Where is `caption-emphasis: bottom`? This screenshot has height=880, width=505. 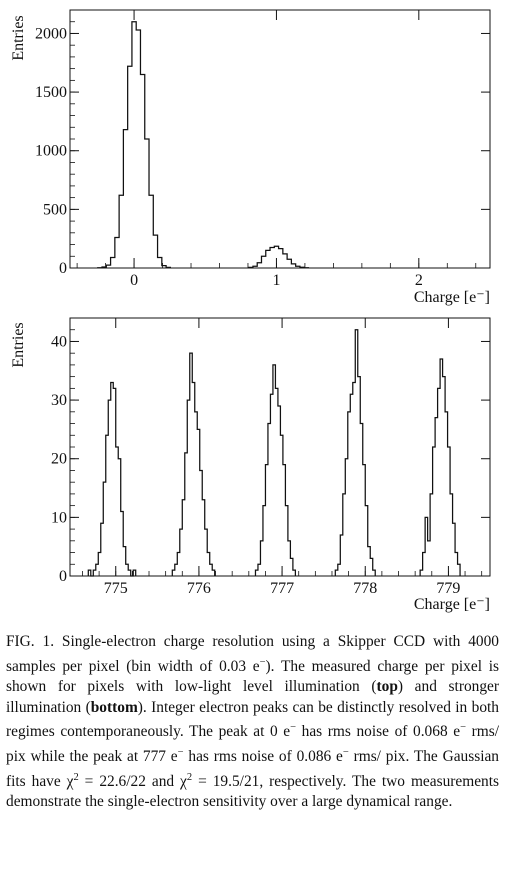
caption-emphasis: bottom is located at coordinates (114, 707).